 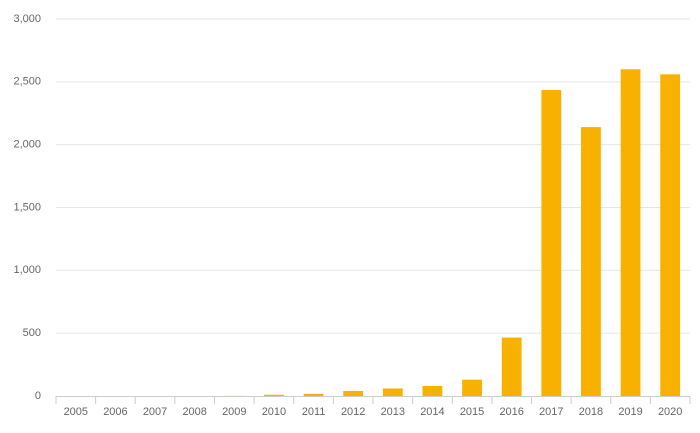 What do you see at coordinates (27, 19) in the screenshot?
I see `y-tick-label: 3,000` at bounding box center [27, 19].